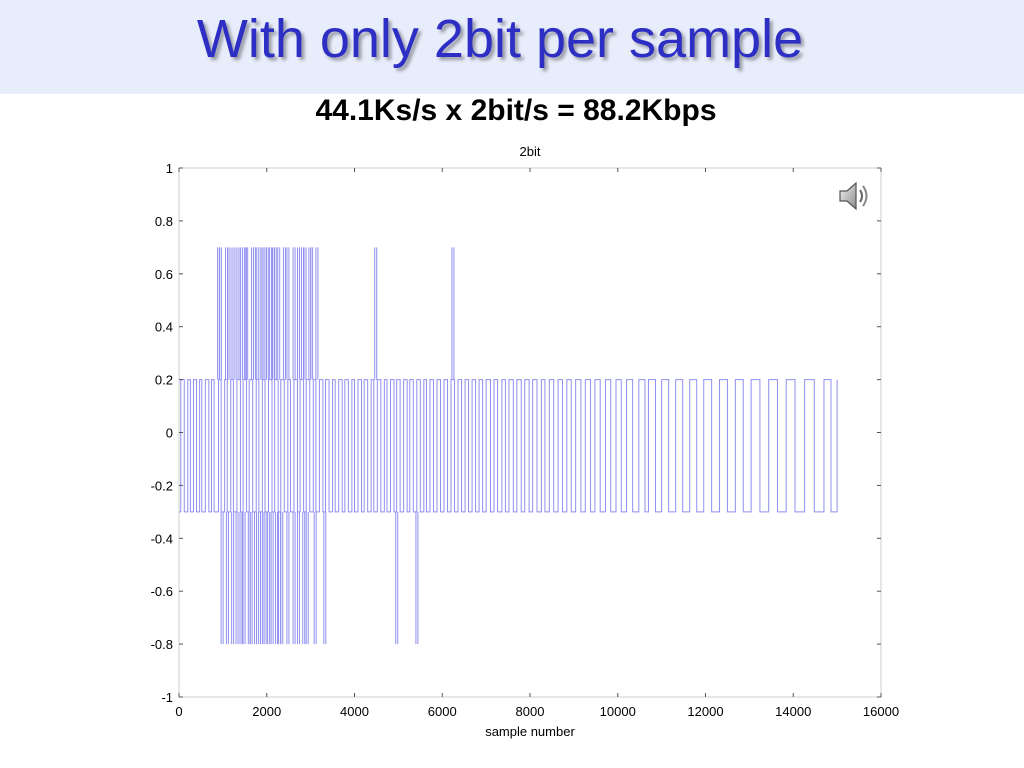  What do you see at coordinates (442, 711) in the screenshot?
I see `x-tick-label: 6000` at bounding box center [442, 711].